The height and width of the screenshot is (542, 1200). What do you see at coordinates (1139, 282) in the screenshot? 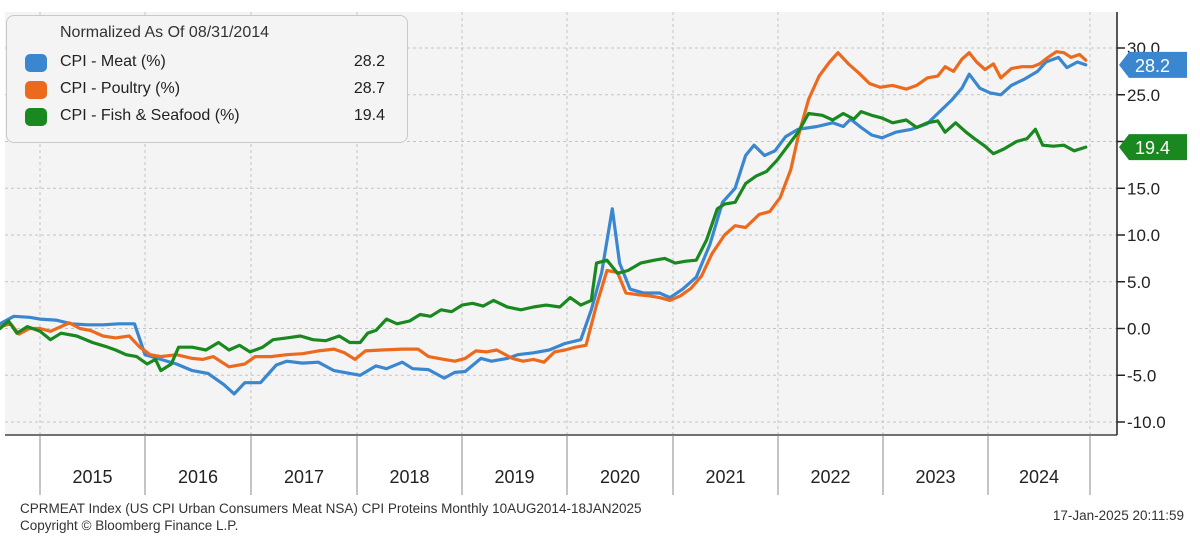
I see `y-tick-label: 5.0` at bounding box center [1139, 282].